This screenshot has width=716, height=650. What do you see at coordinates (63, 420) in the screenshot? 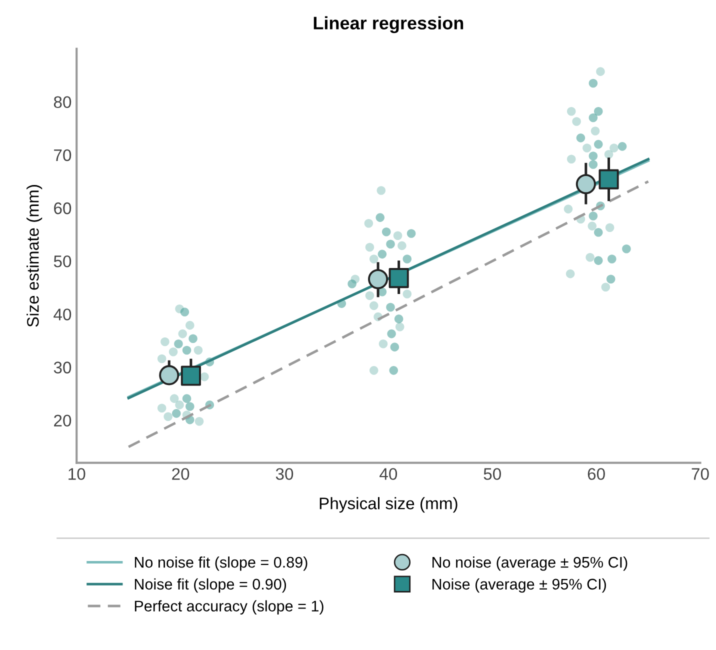
I see `y-tick-label: 20` at bounding box center [63, 420].